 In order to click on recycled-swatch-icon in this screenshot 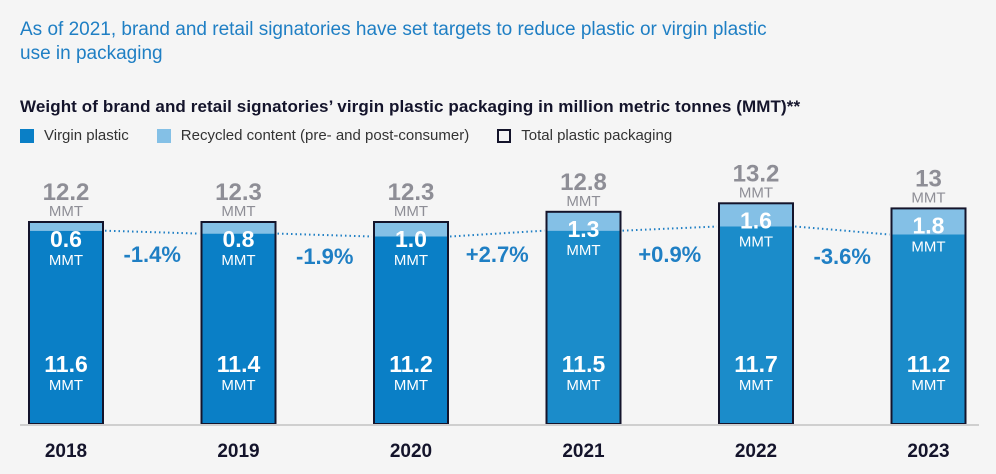, I will do `click(163, 135)`.